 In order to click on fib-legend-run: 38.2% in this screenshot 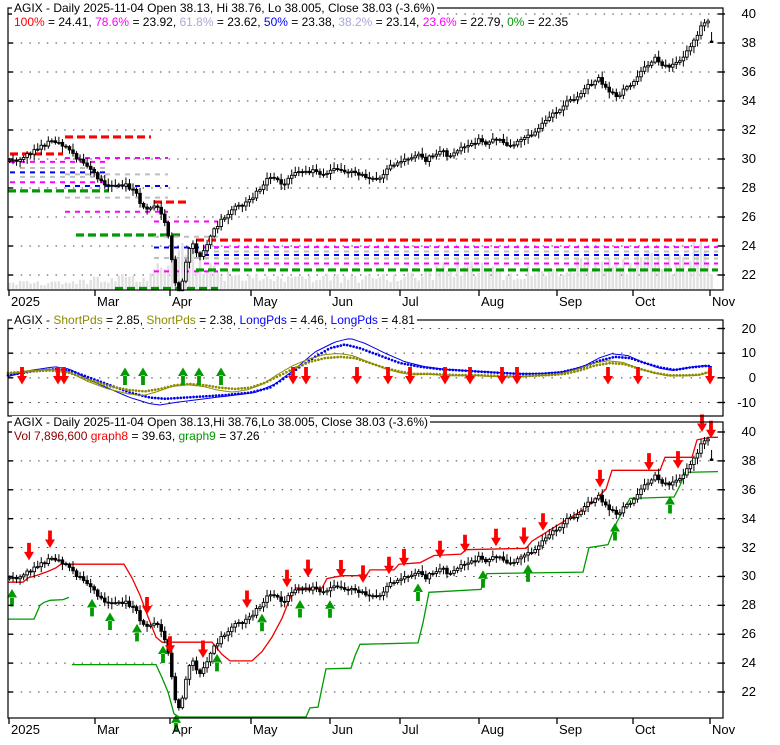, I will do `click(355, 22)`.